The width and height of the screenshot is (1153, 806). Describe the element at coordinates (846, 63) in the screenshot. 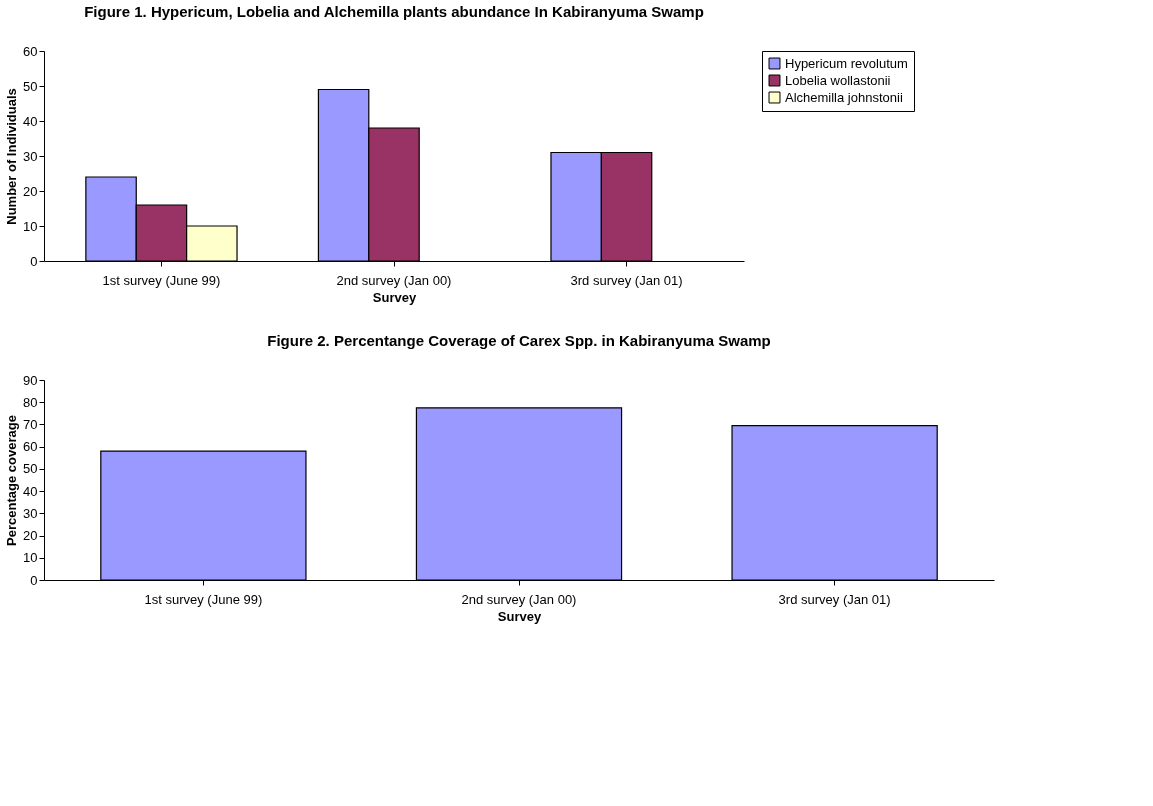

I see `legend-label: Hypericum revolutum` at that location.